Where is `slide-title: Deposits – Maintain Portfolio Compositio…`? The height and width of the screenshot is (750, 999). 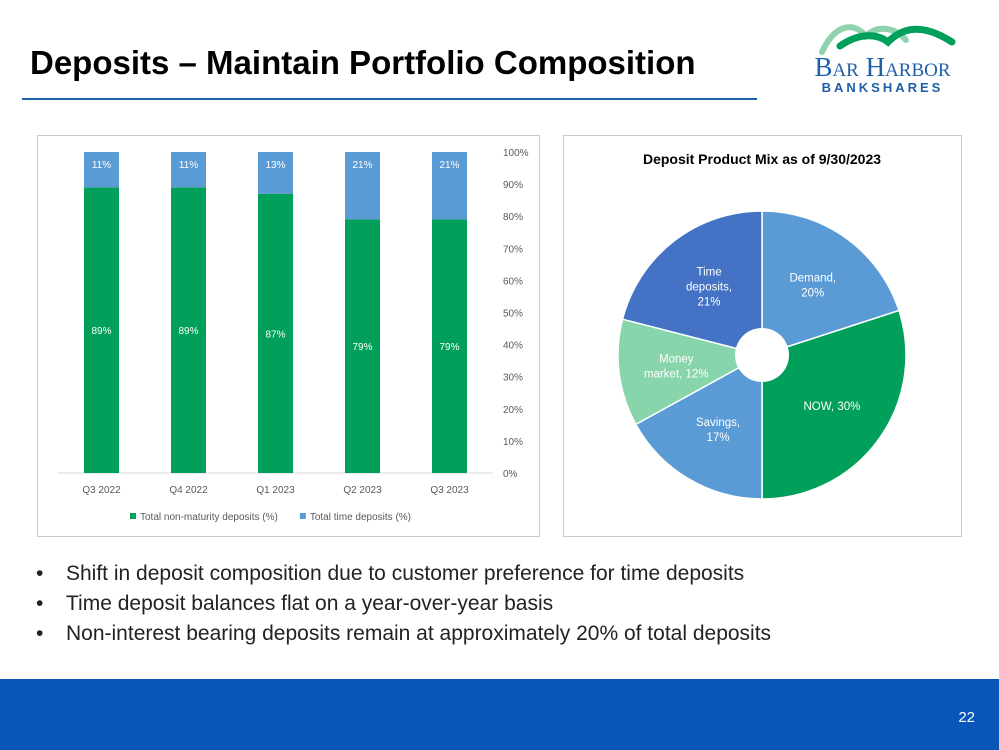
slide-title: Deposits – Maintain Portfolio Compositio… is located at coordinates (363, 62).